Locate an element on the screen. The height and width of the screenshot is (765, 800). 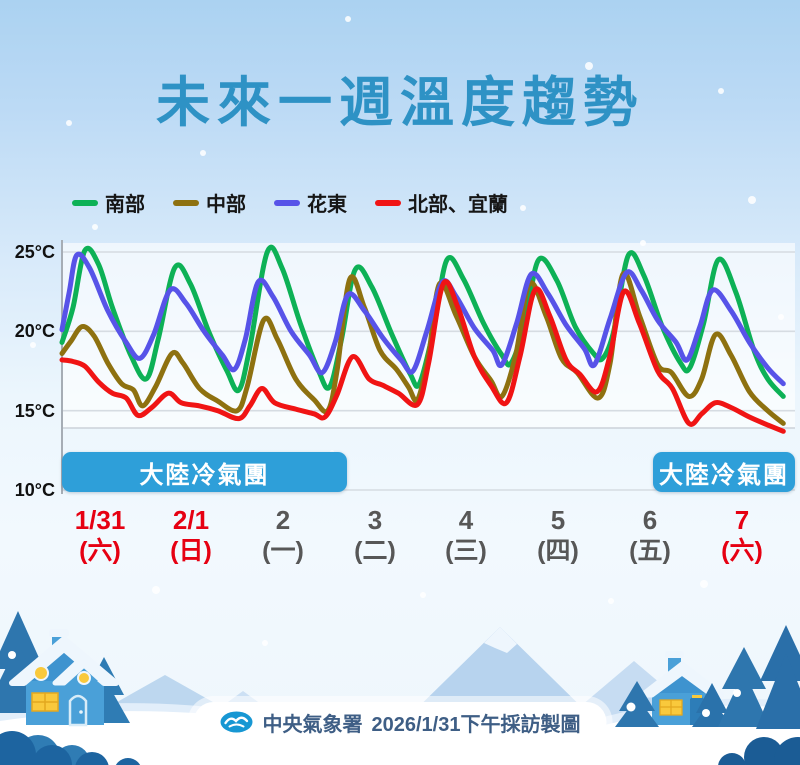
legend: 南部 中部 花東 北部、宜蘭 is located at coordinates (290, 202).